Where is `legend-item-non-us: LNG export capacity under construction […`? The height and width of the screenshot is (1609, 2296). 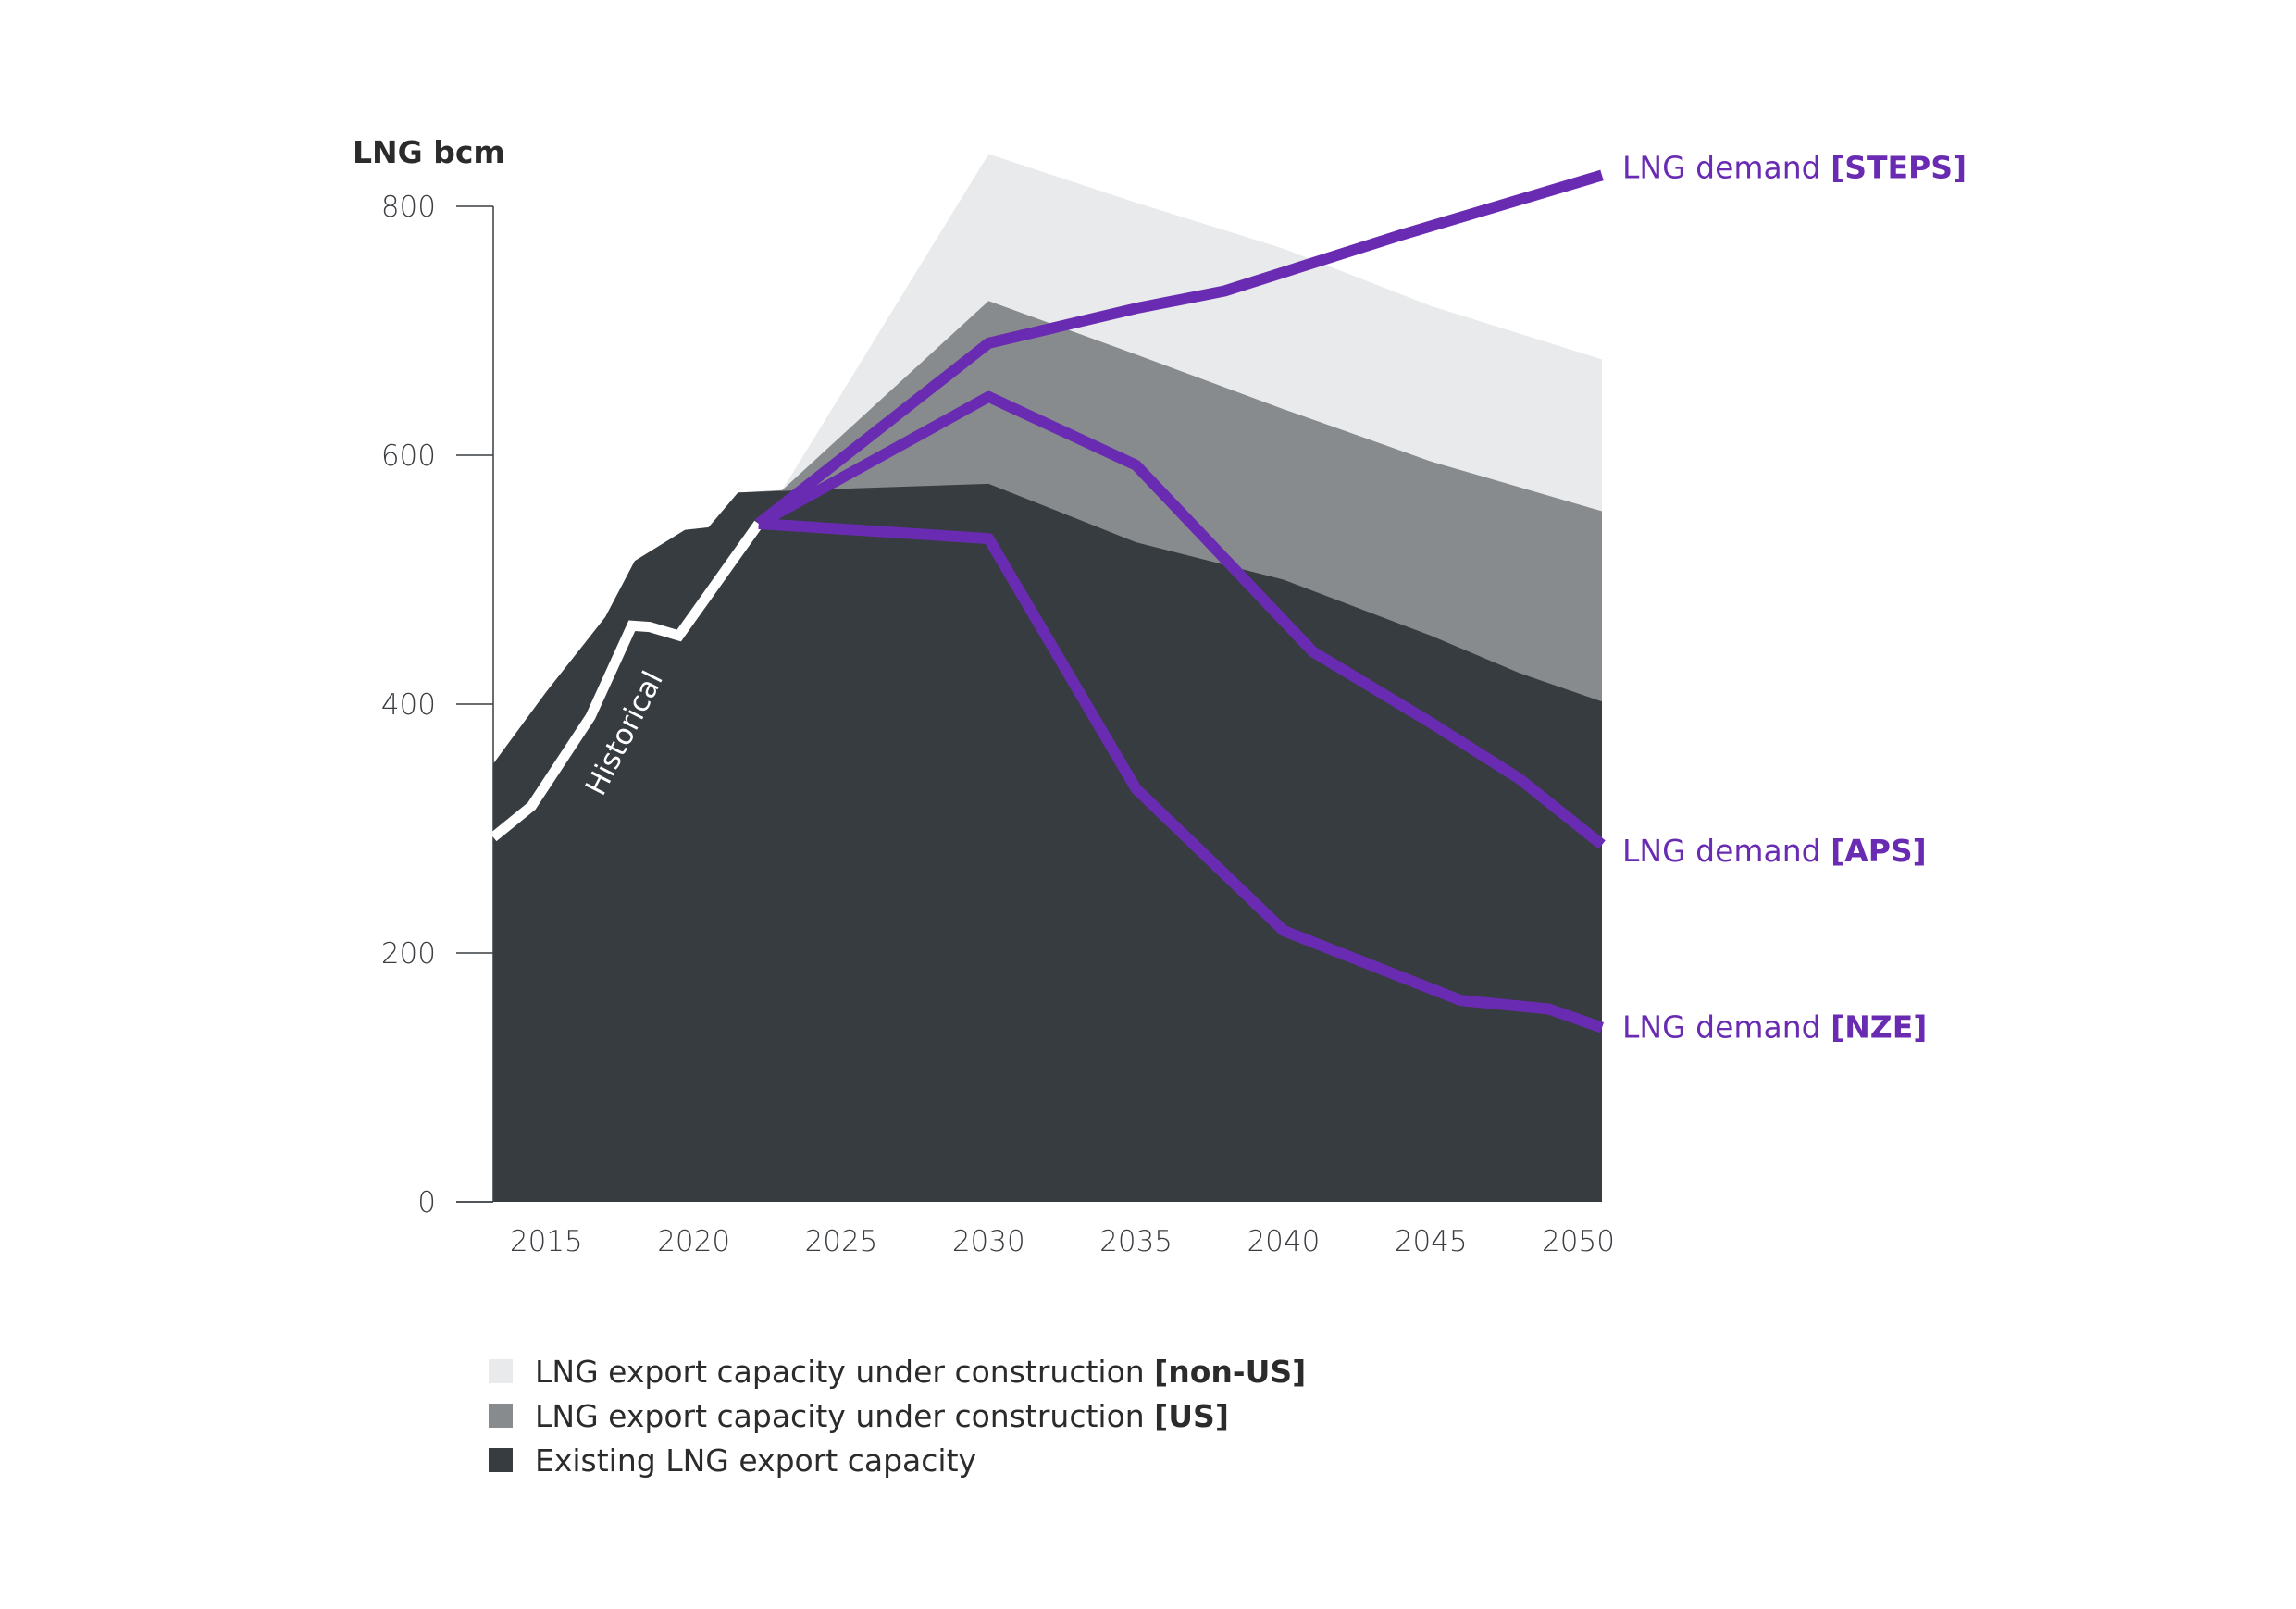 legend-item-non-us: LNG export capacity under construction [… is located at coordinates (898, 1371).